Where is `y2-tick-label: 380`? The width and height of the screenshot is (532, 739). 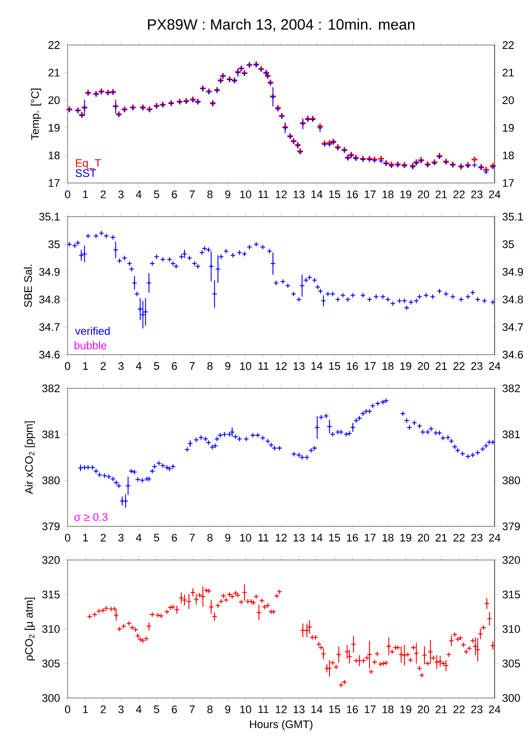
y2-tick-label: 380 is located at coordinates (511, 480).